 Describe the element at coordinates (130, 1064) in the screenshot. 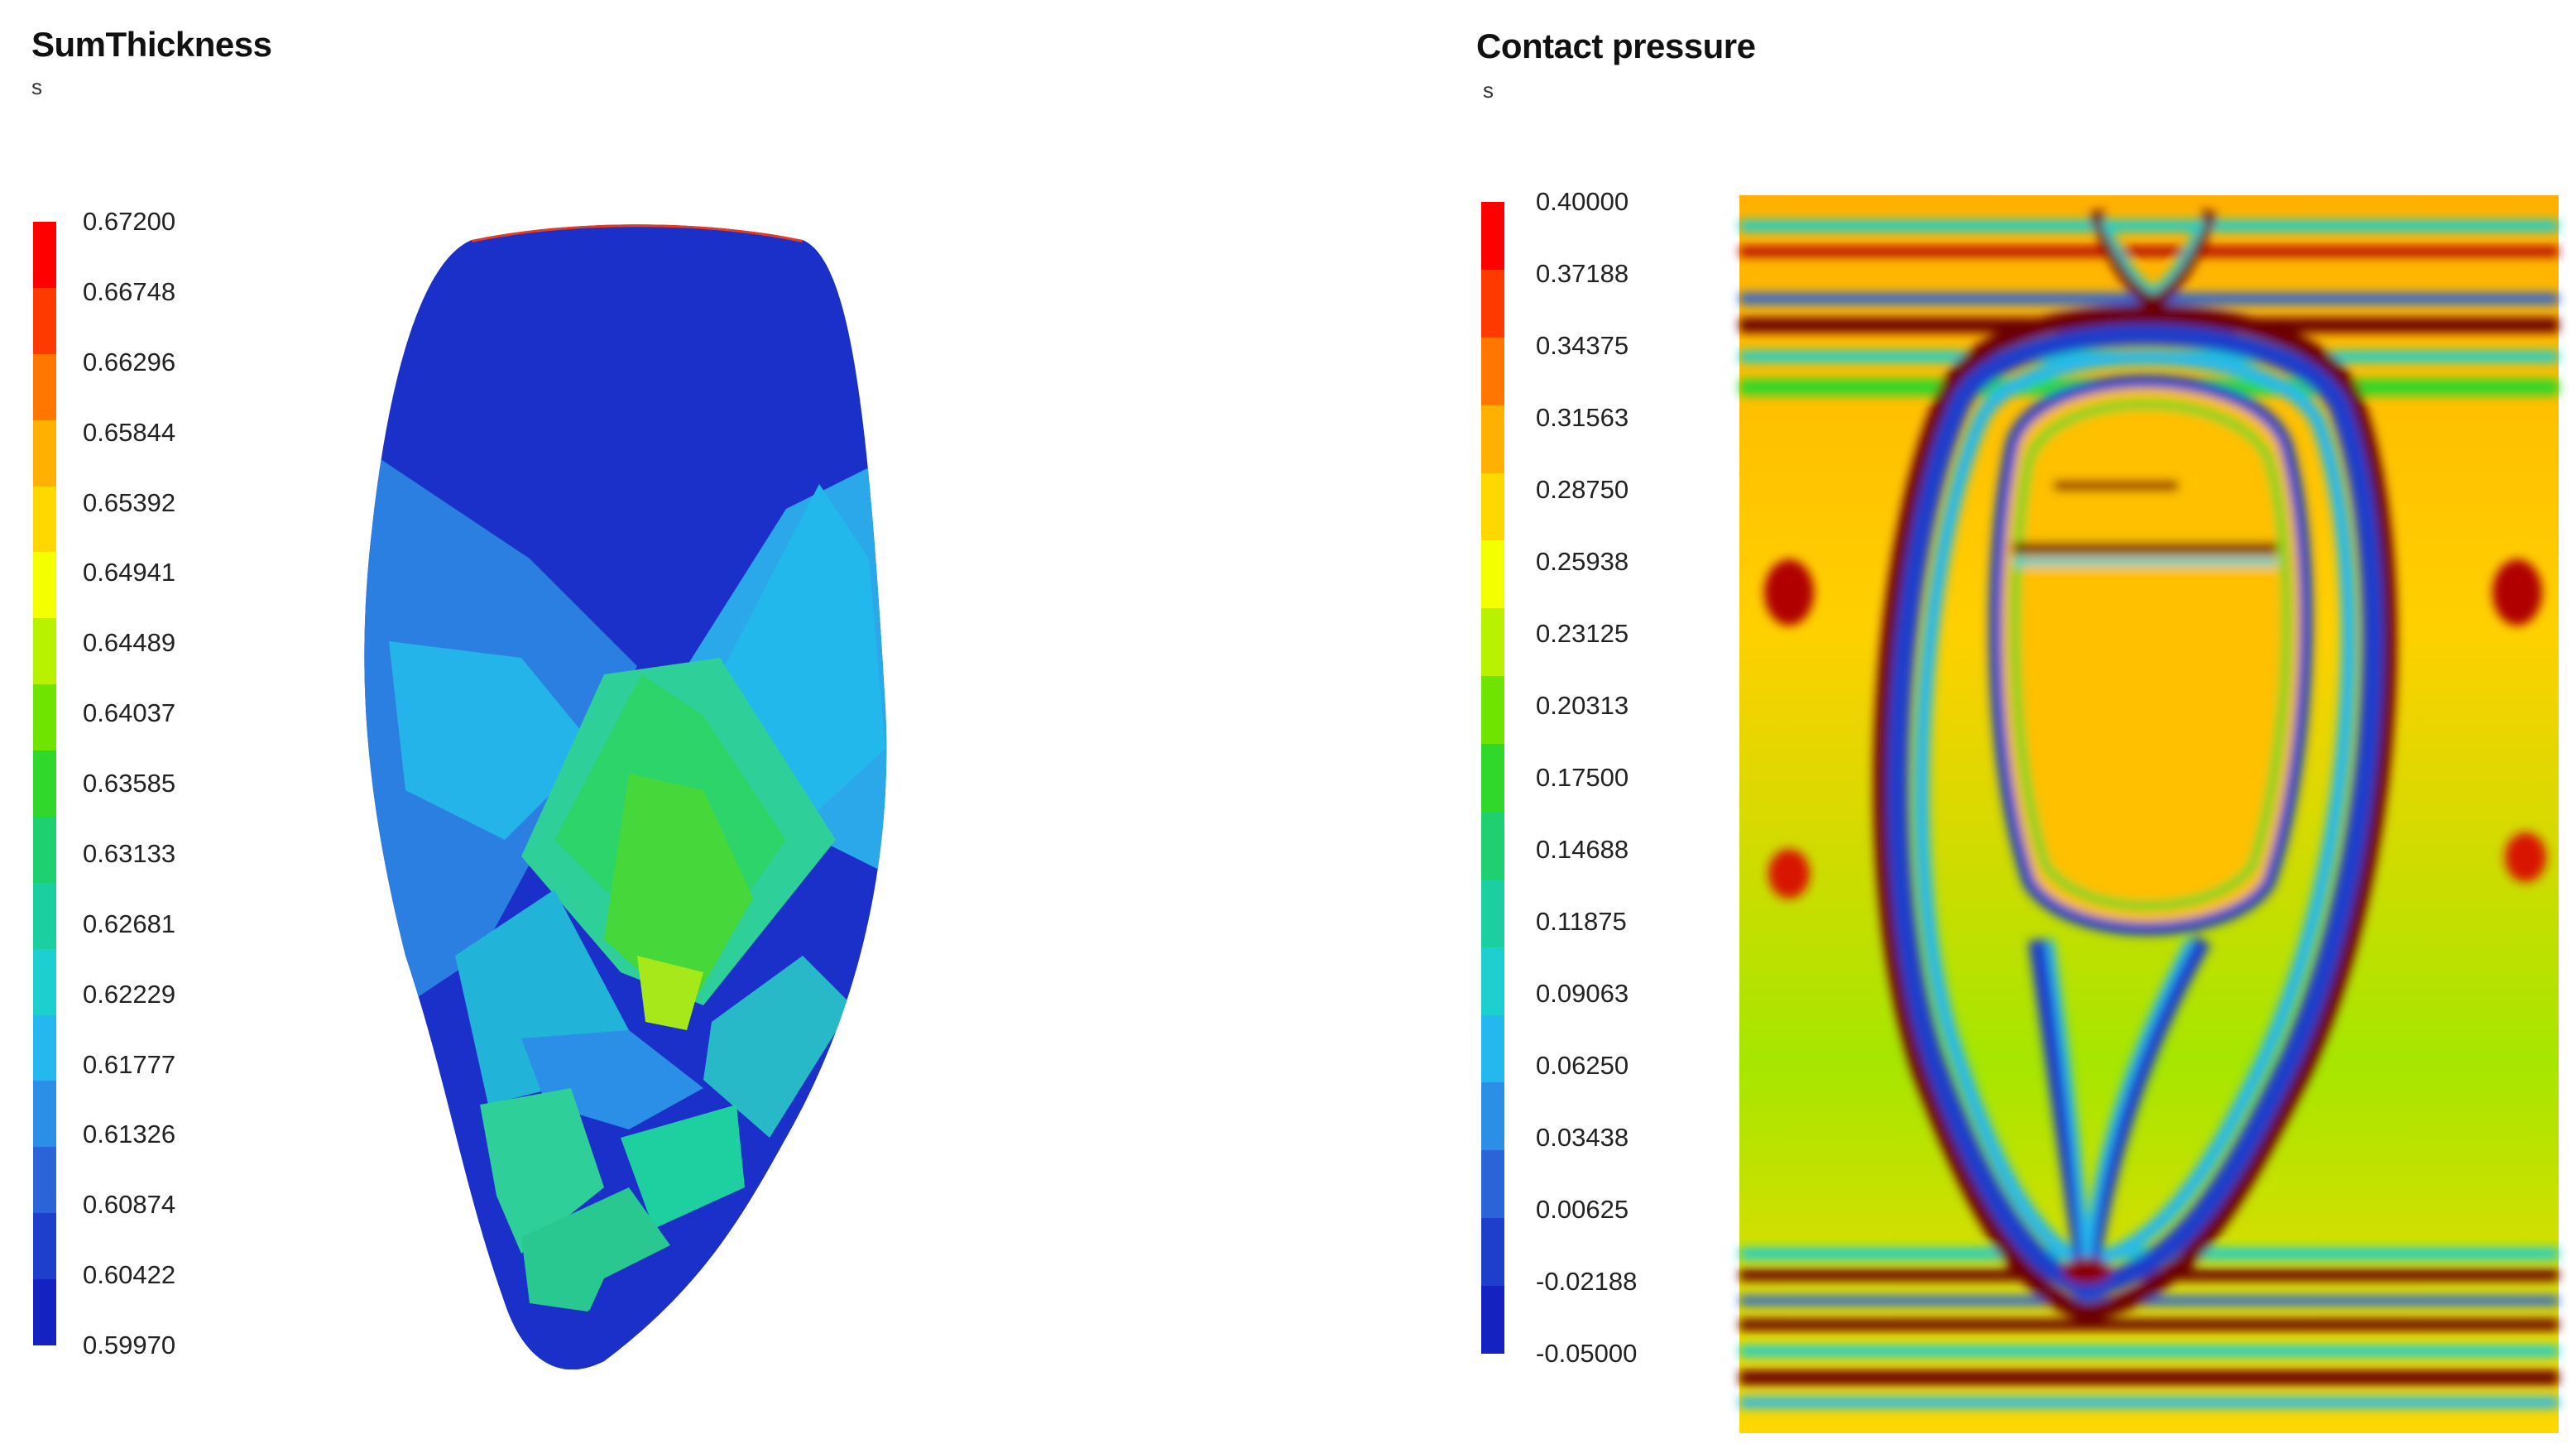

I see `colorbar-tick-label: 0.61777` at that location.